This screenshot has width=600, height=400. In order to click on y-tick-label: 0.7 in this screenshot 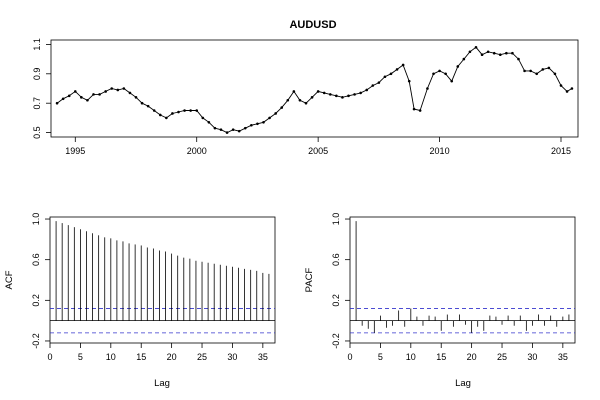, I will do `click(37, 103)`.